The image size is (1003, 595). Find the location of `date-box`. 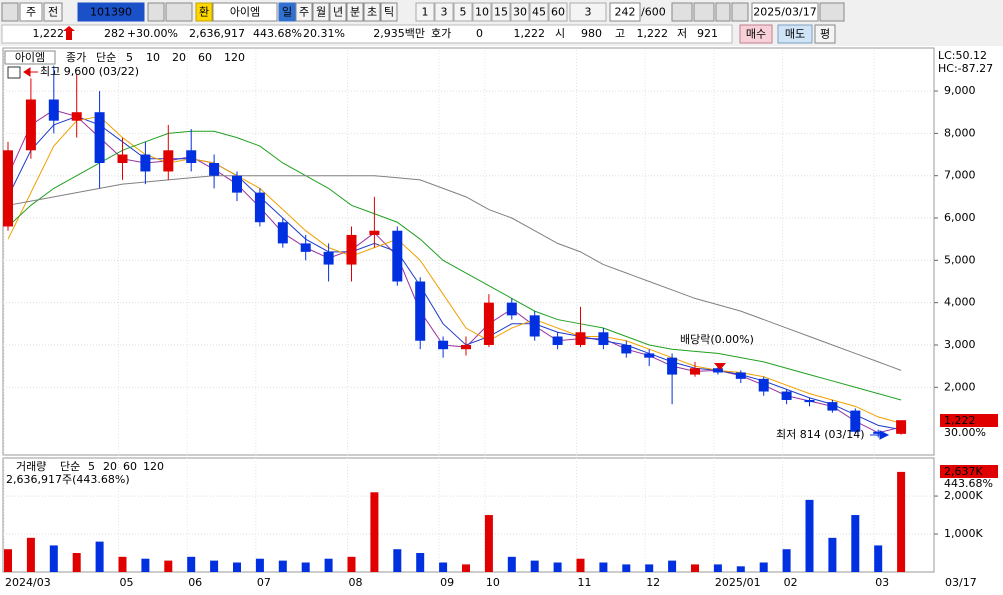

date-box is located at coordinates (785, 12).